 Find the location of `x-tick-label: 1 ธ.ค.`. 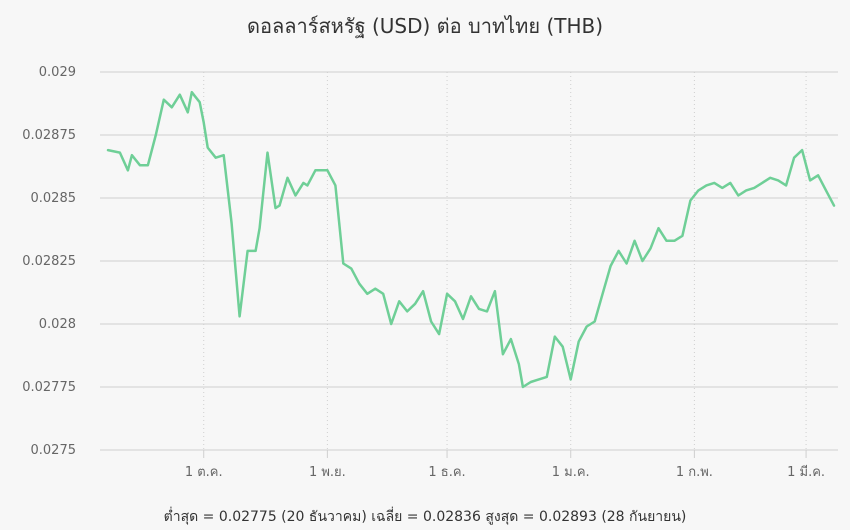

x-tick-label: 1 ธ.ค. is located at coordinates (446, 472).